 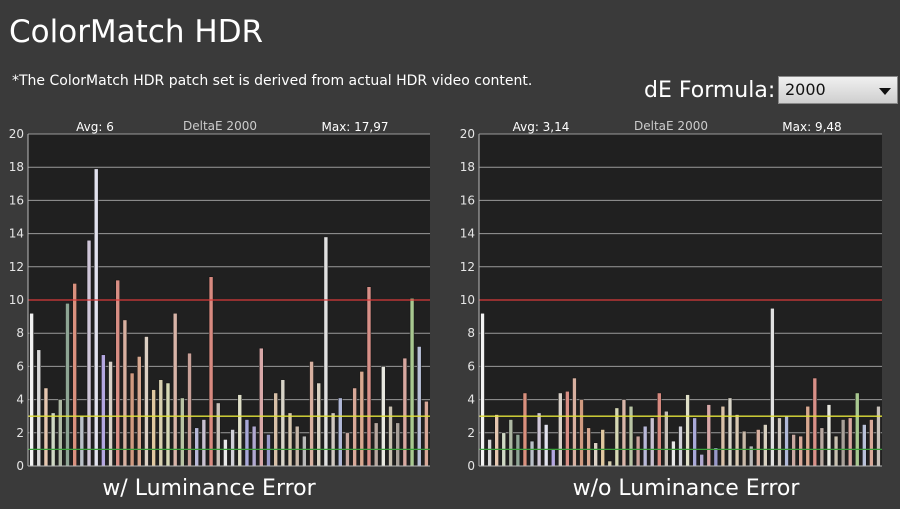 What do you see at coordinates (471, 400) in the screenshot?
I see `chart-2-y-tick-label: 4` at bounding box center [471, 400].